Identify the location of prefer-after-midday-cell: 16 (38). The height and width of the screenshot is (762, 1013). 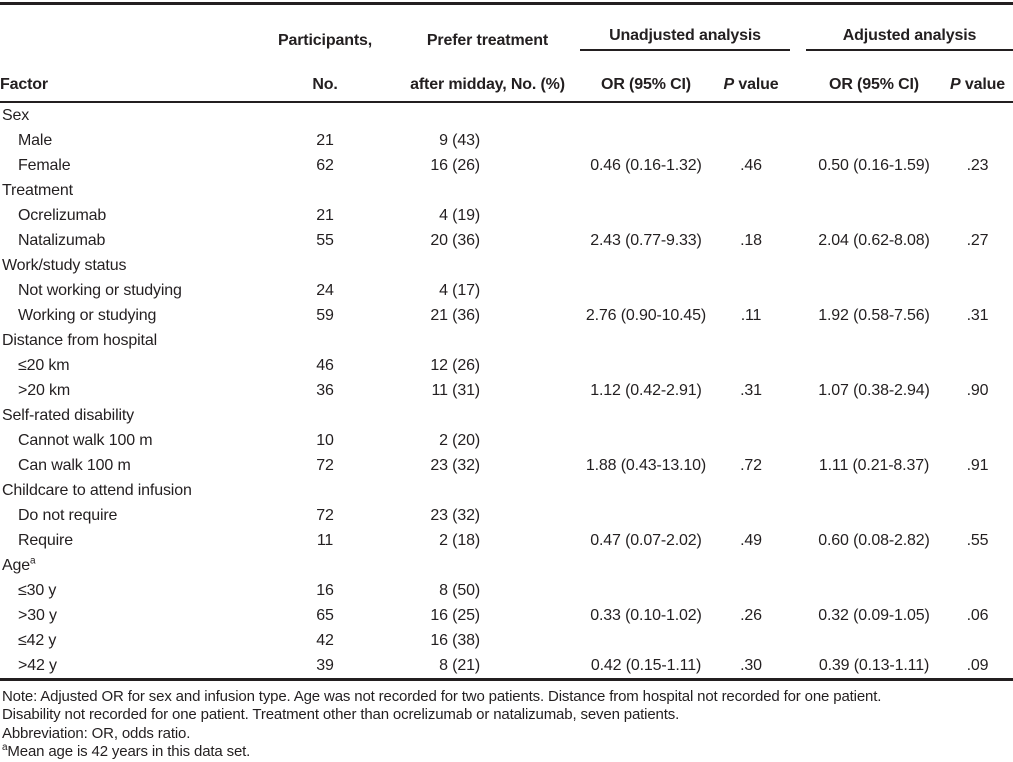
(455, 640).